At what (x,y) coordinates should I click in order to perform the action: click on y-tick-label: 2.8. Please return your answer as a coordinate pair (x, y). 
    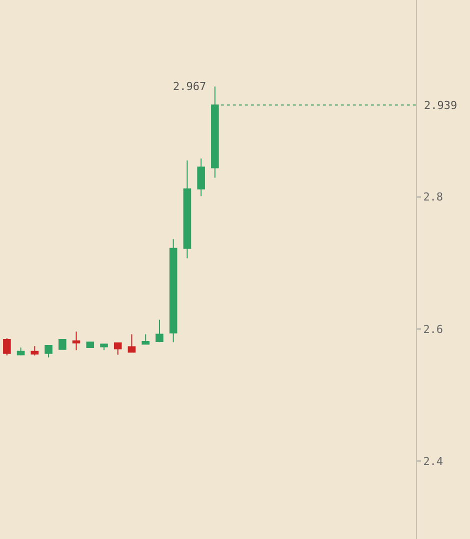
    Looking at the image, I should click on (433, 197).